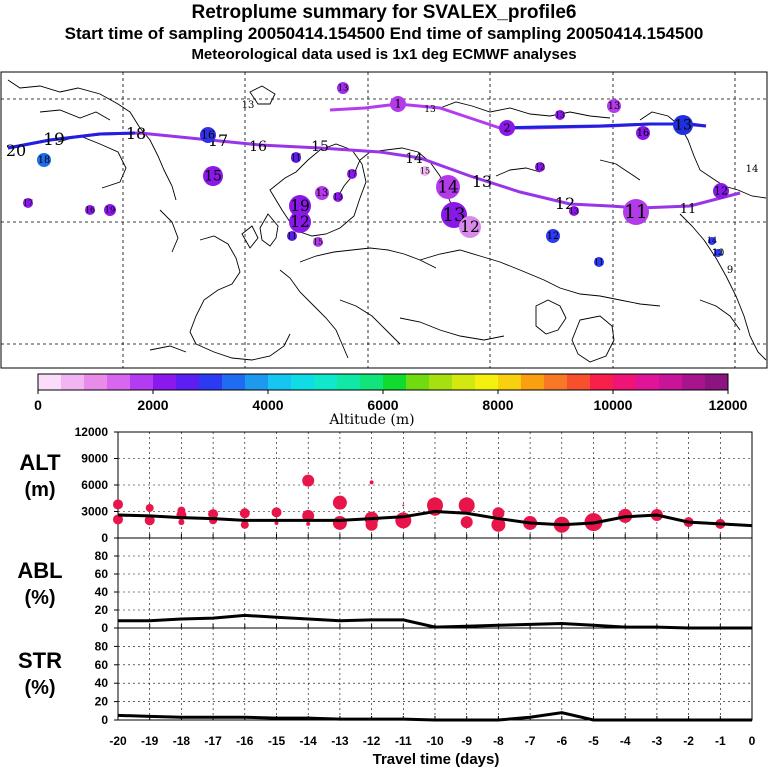 Image resolution: width=768 pixels, height=768 pixels. Describe the element at coordinates (309, 741) in the screenshot. I see `x-tick-label: -14` at that location.